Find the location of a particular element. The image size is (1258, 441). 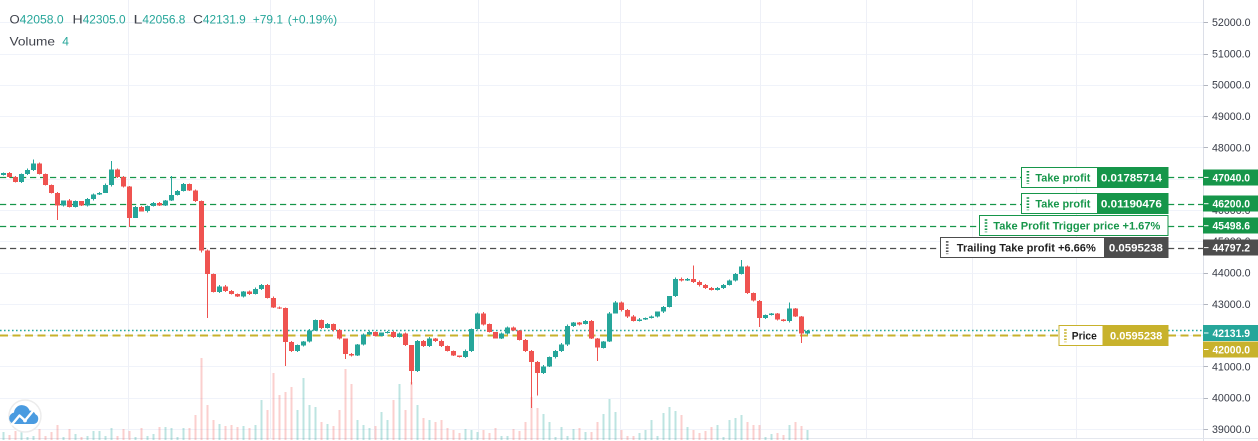

svg-text: H is located at coordinates (78, 20).